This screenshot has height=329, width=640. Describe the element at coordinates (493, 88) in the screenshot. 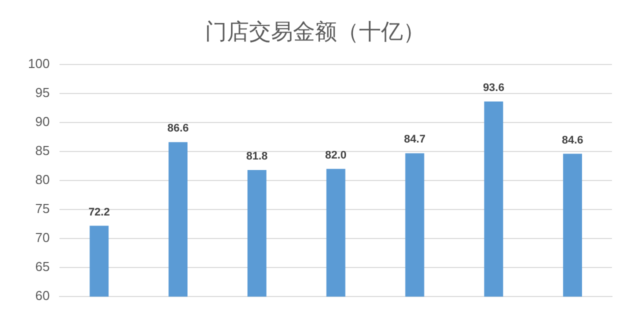

I see `data-label: 93.6` at that location.